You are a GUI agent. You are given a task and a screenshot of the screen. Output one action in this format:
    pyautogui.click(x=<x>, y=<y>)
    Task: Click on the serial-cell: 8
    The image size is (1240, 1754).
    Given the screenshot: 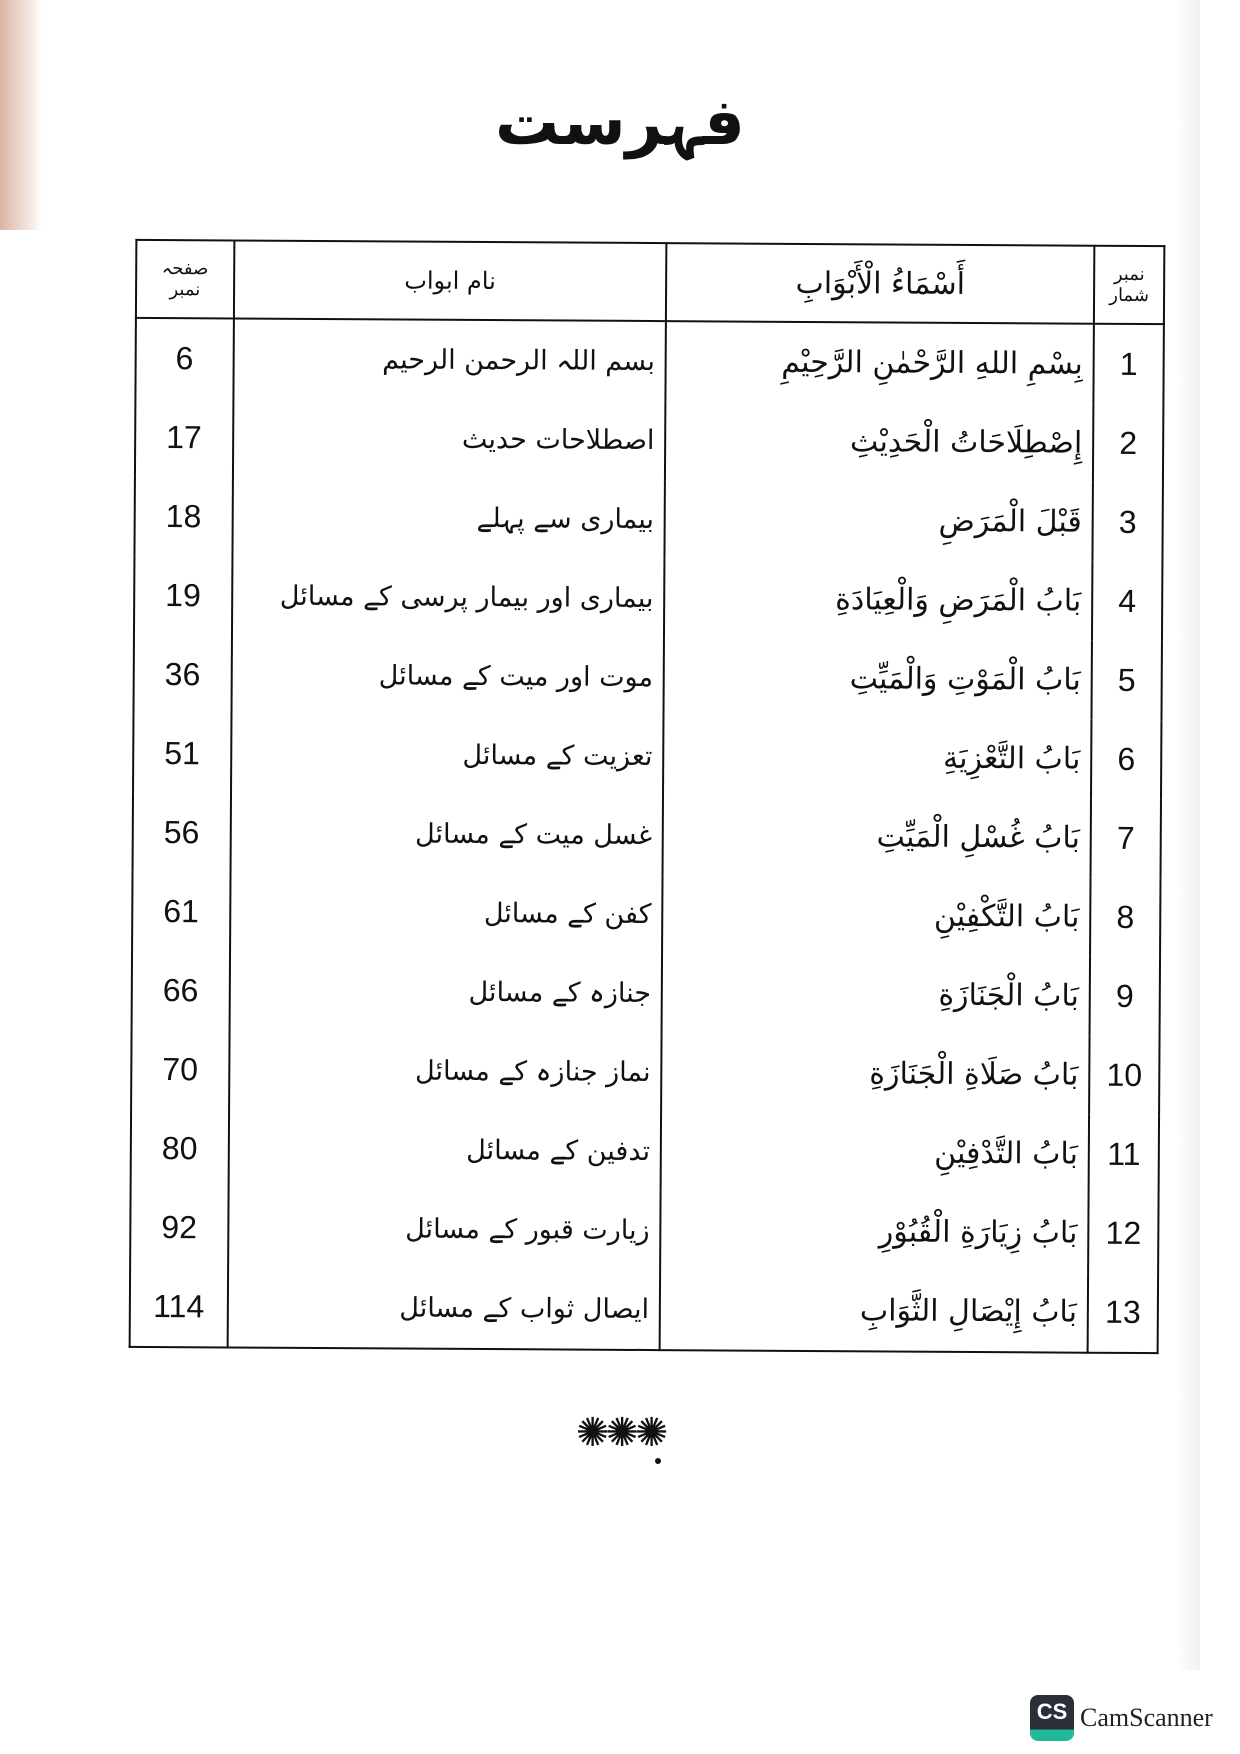 What is the action you would take?
    pyautogui.click(x=1125, y=917)
    